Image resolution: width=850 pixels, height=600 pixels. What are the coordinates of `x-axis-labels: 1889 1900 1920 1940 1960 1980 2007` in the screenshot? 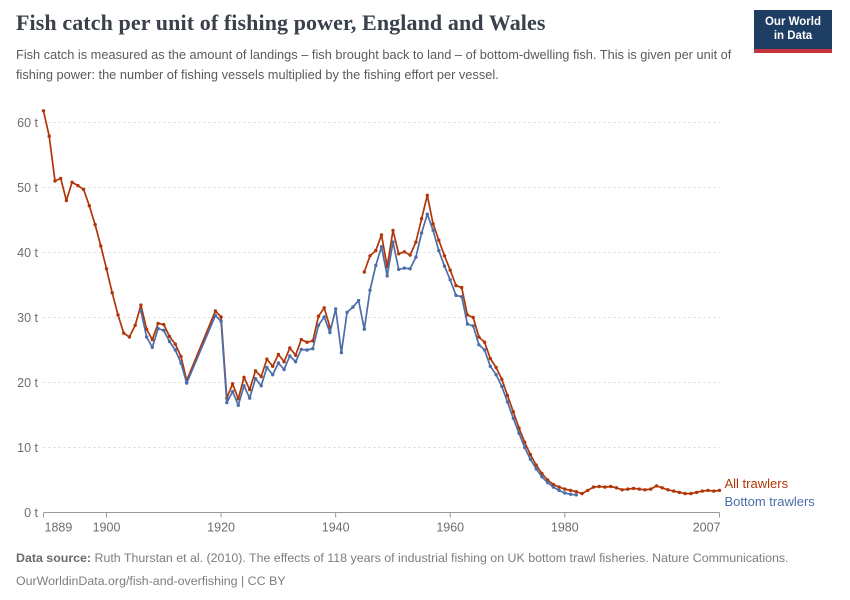 It's located at (383, 528).